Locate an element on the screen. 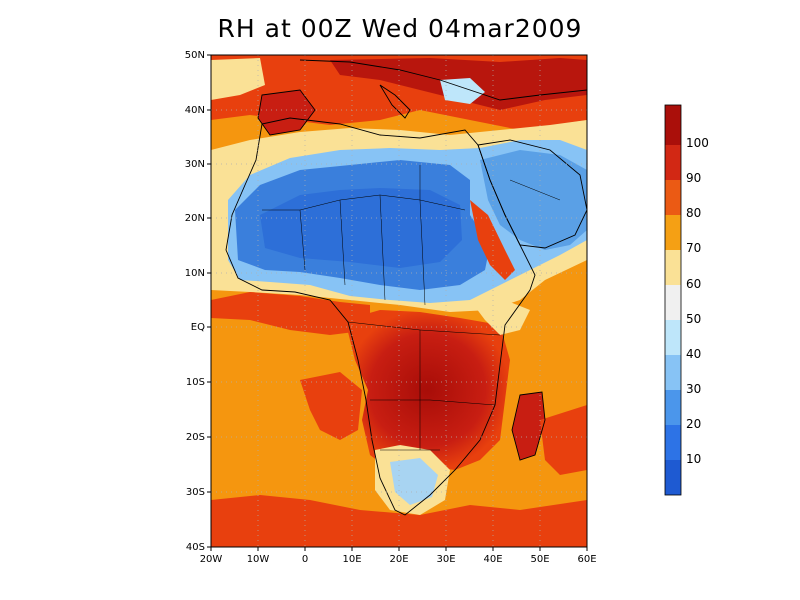 The image size is (800, 600). lat-label: 20S is located at coordinates (195, 437).